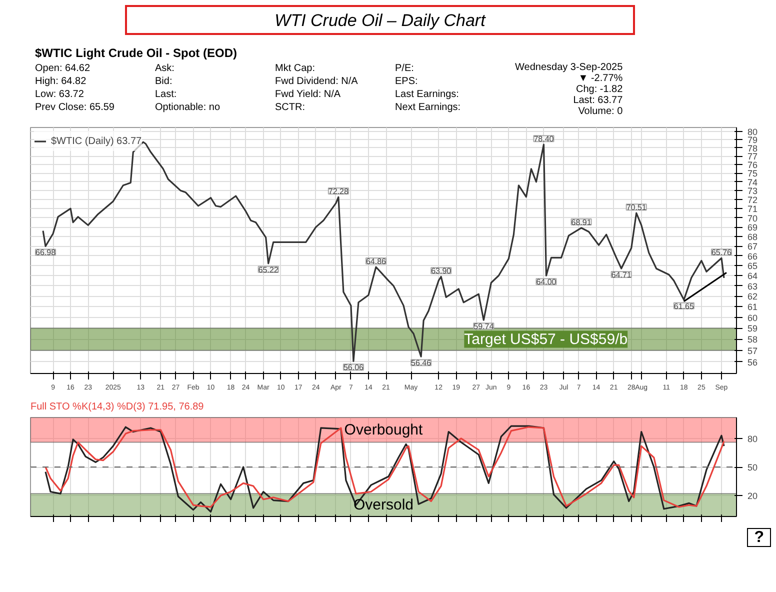  What do you see at coordinates (753, 317) in the screenshot?
I see `y-tick-label: 60` at bounding box center [753, 317].